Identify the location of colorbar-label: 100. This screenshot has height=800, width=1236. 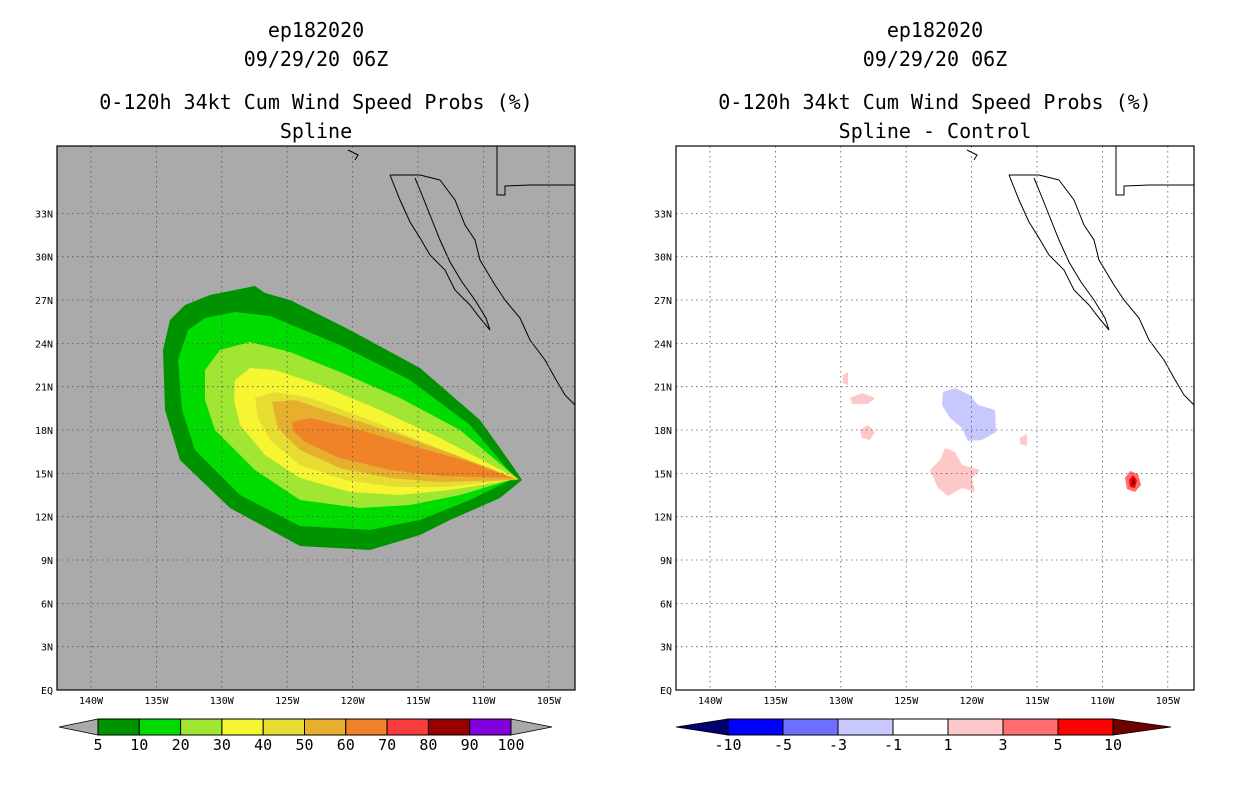
(510, 745).